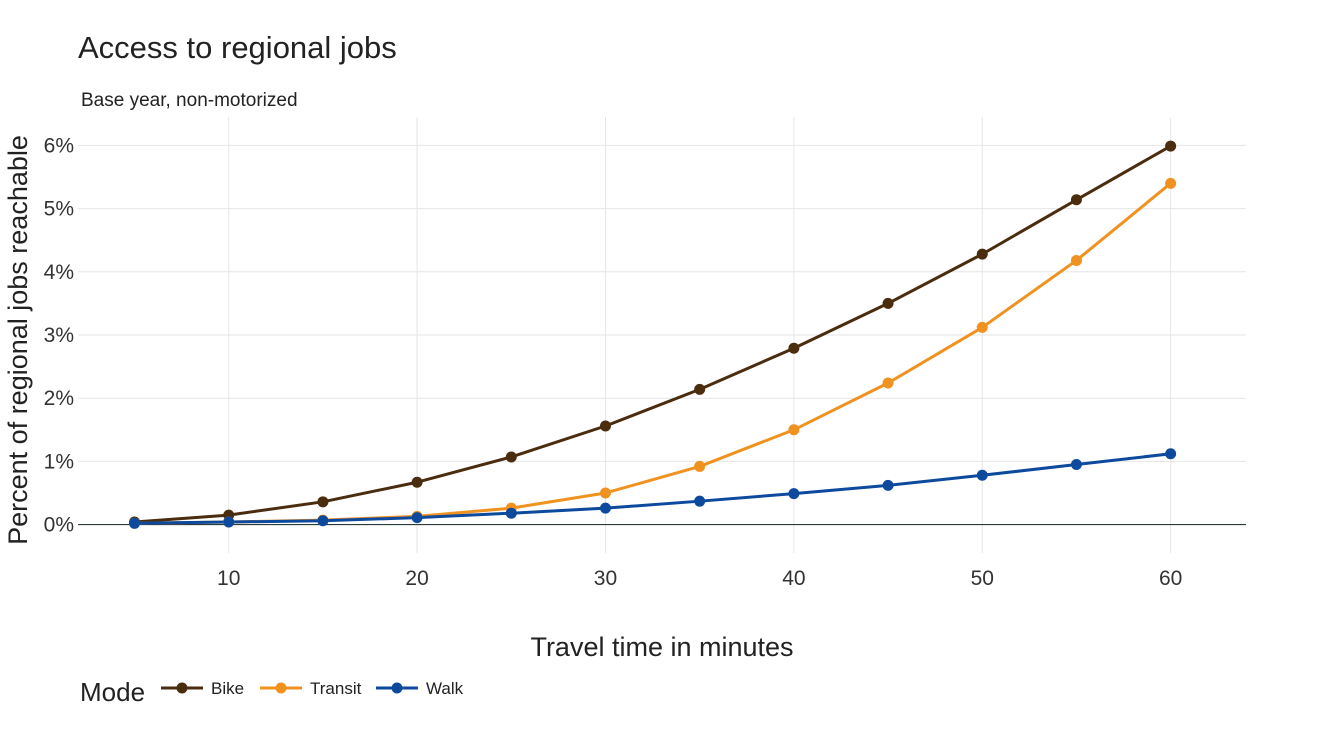 The width and height of the screenshot is (1320, 734). I want to click on x-tick-label: 30, so click(605, 578).